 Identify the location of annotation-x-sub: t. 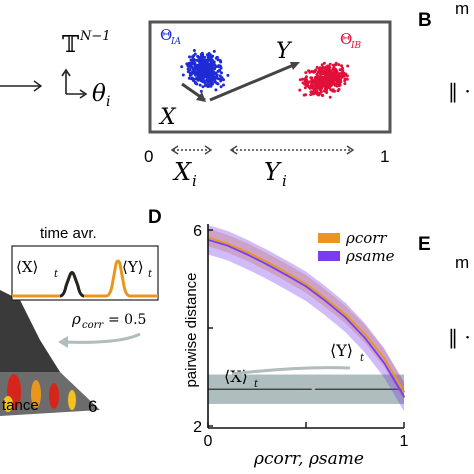
(256, 384).